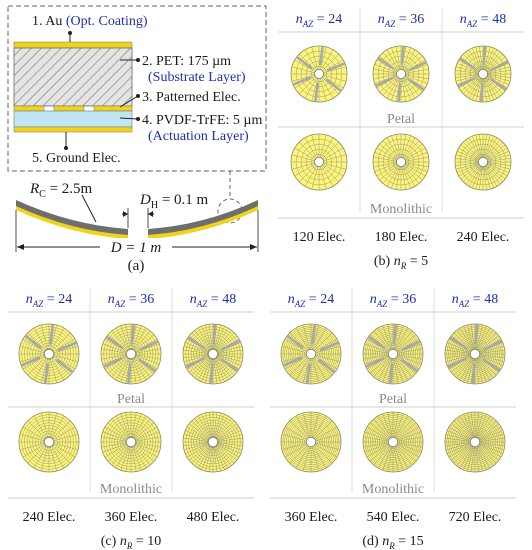 The width and height of the screenshot is (532, 550). What do you see at coordinates (136, 266) in the screenshot?
I see `panel-a-label: (a)` at bounding box center [136, 266].